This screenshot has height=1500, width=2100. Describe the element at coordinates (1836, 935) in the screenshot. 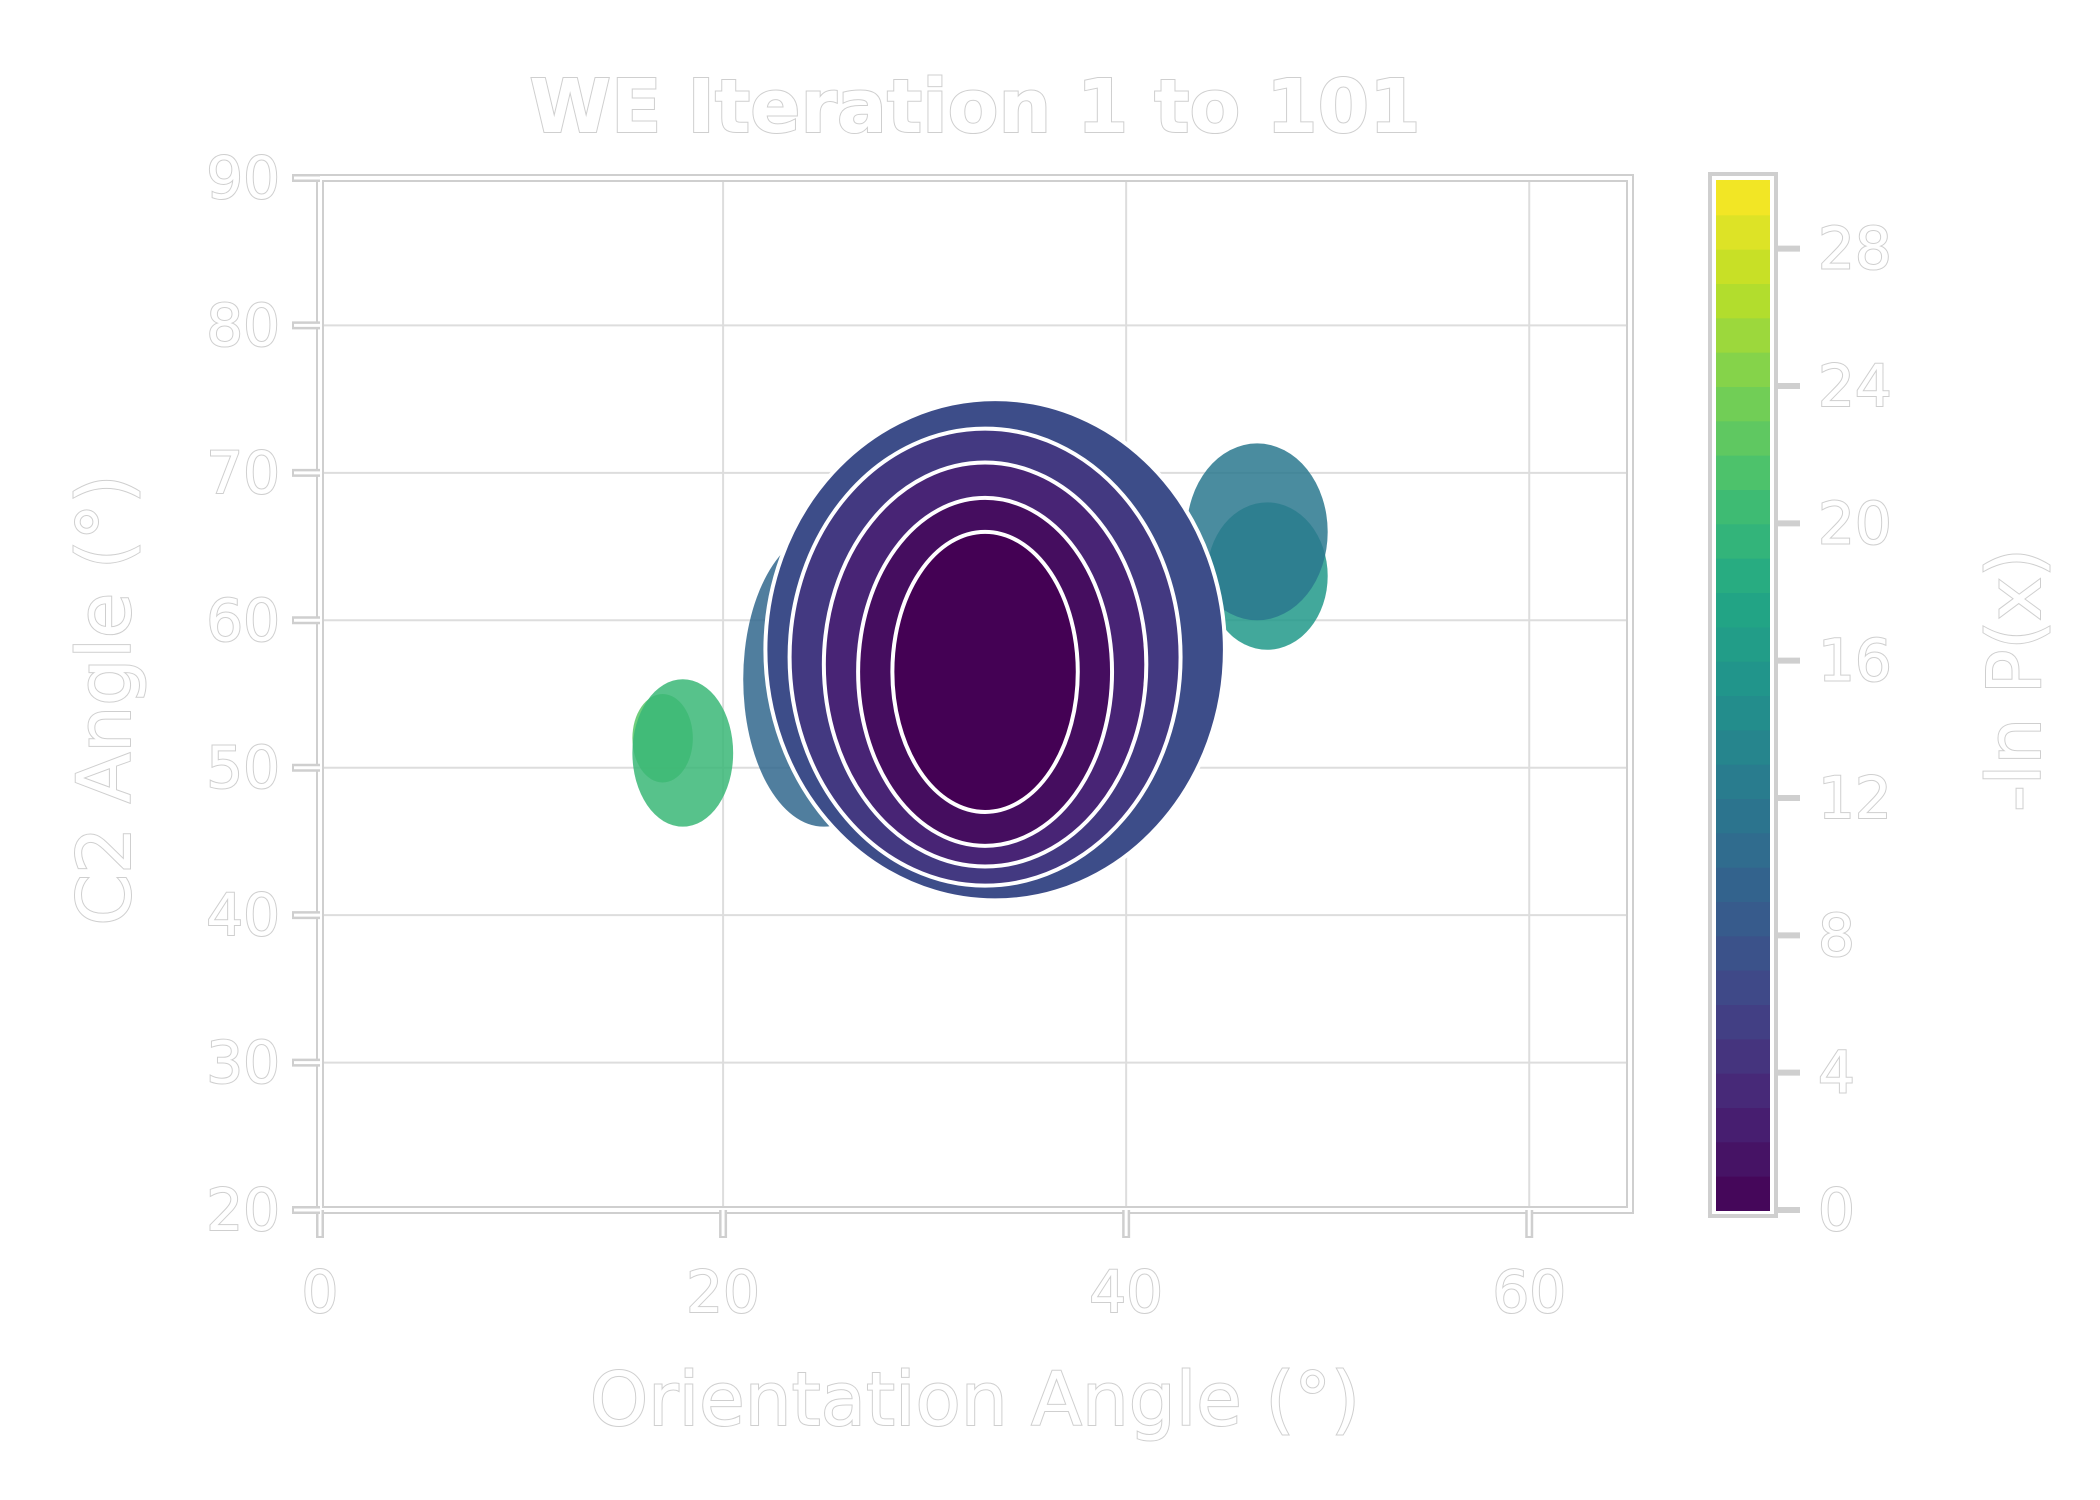

I see `colorbar-tick-label: 8` at that location.